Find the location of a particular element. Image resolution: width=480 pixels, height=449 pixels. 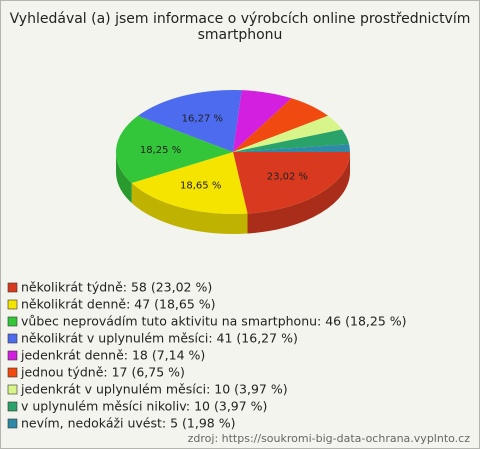

value-label: 16,27 % is located at coordinates (202, 118).